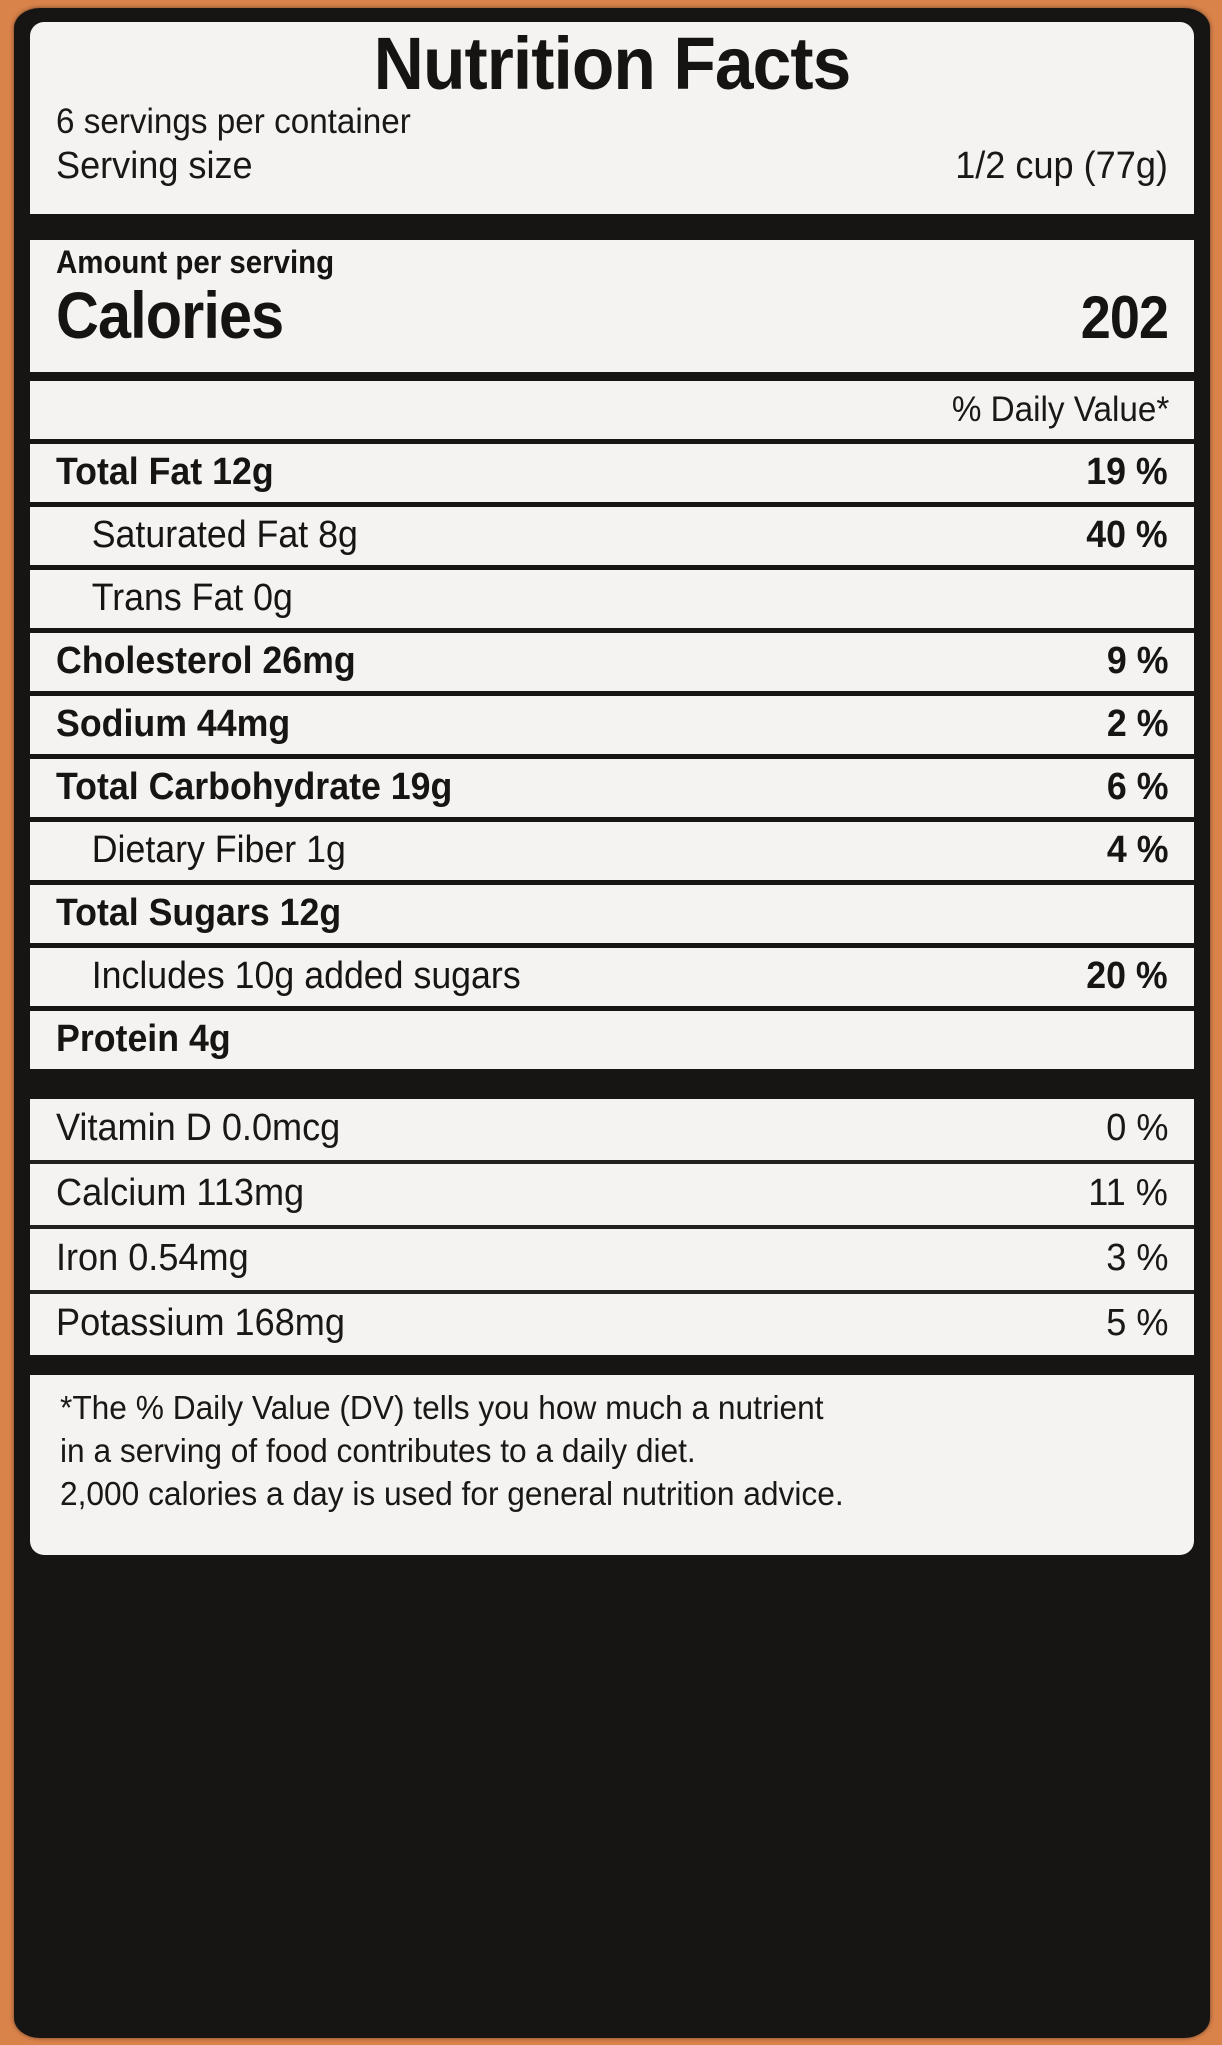 This screenshot has height=2045, width=1222. Describe the element at coordinates (1137, 724) in the screenshot. I see `nutrient-daily-value: 2 %` at that location.